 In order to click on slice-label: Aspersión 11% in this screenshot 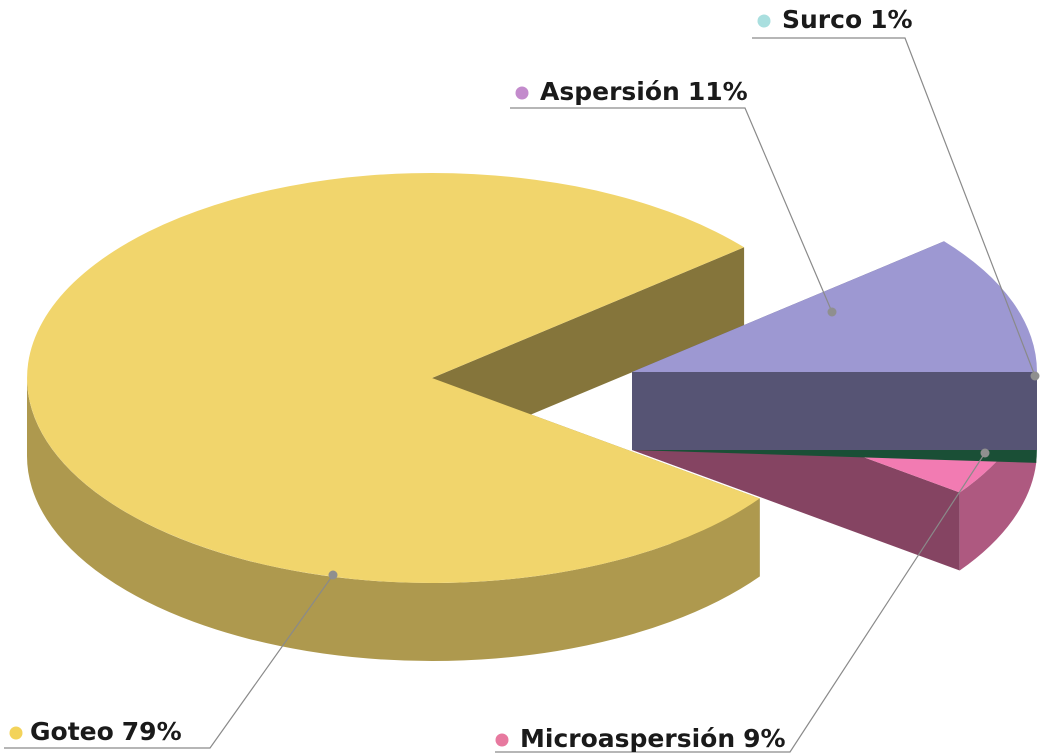, I will do `click(644, 91)`.